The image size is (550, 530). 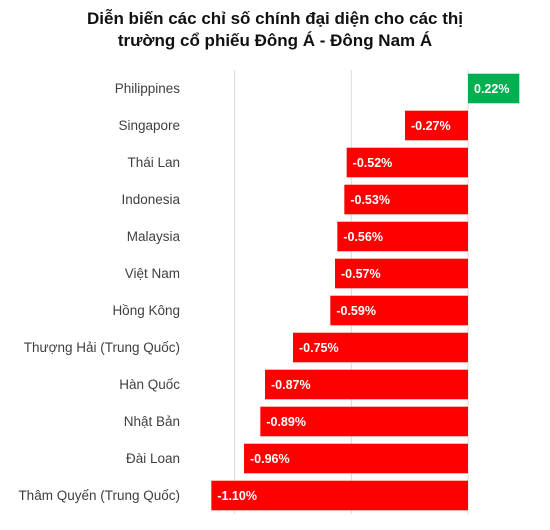 I want to click on data-label-3: -0.53%, so click(x=370, y=200).